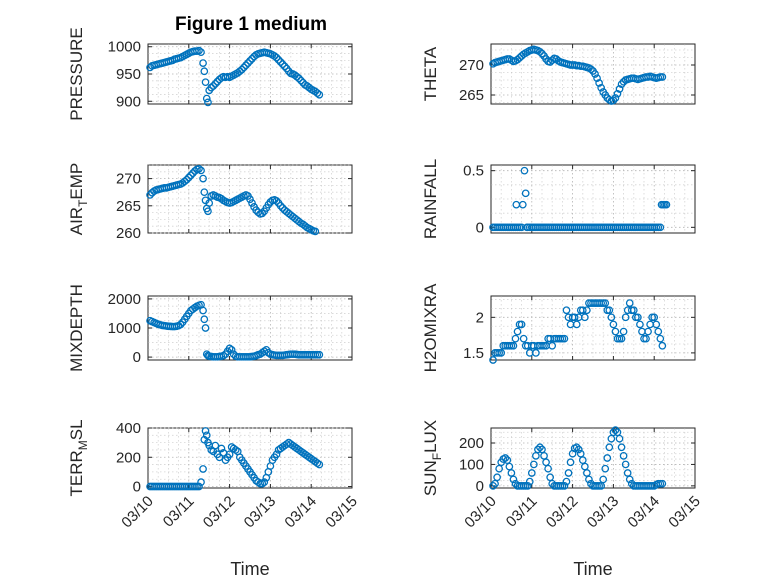 Image resolution: width=778 pixels, height=583 pixels. What do you see at coordinates (643, 512) in the screenshot?
I see `x-tick-label: 03/14` at bounding box center [643, 512].